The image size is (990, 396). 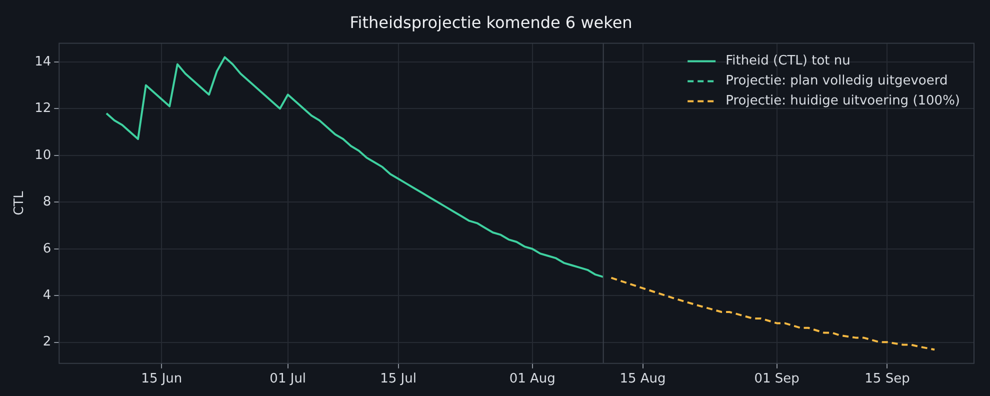 I want to click on x-tick-label: 15 Sep, so click(x=887, y=379).